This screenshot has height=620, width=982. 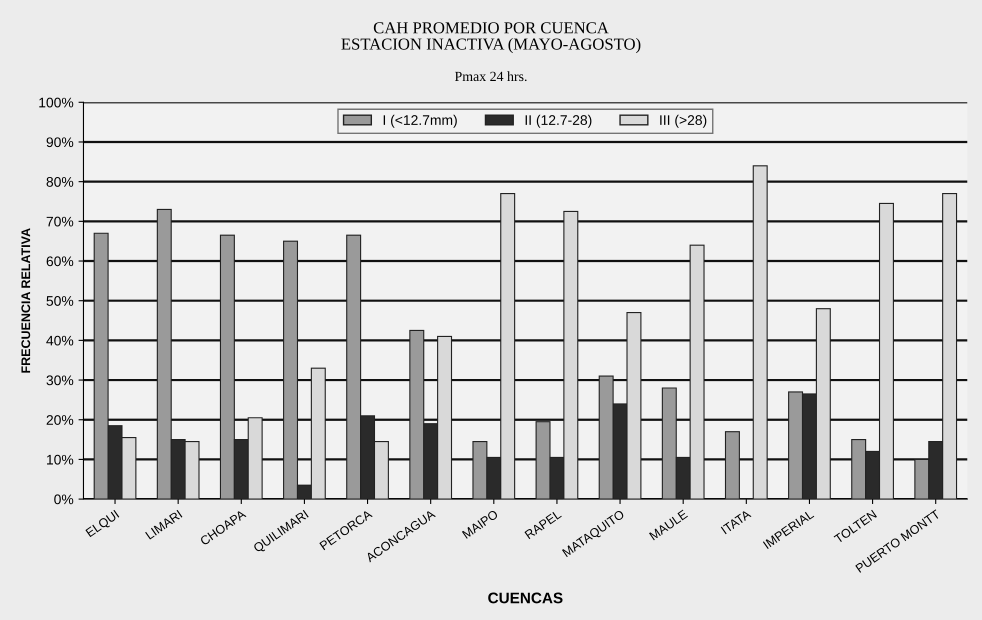 What do you see at coordinates (56, 103) in the screenshot?
I see `y-tick-label: 100%` at bounding box center [56, 103].